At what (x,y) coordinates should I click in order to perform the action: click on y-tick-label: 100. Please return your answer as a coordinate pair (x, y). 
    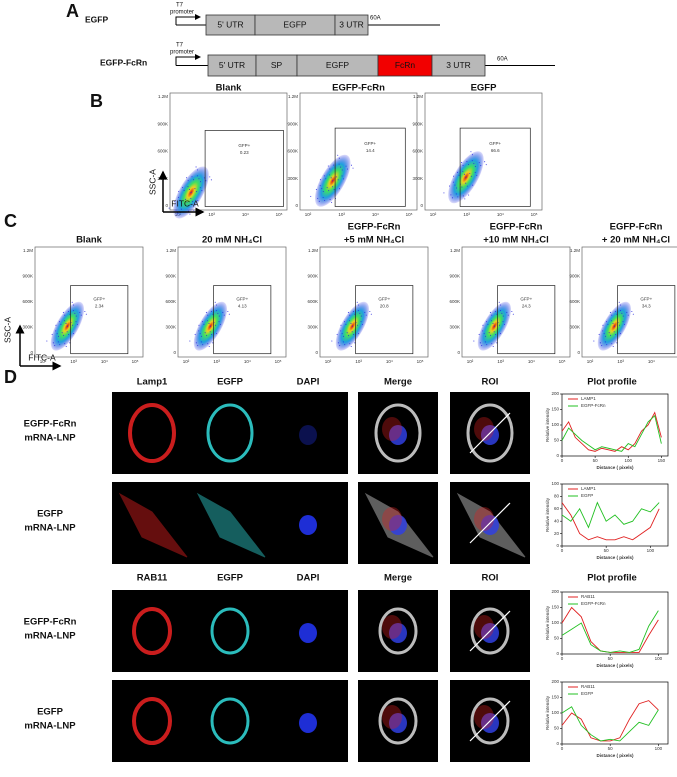
    Looking at the image, I should click on (555, 712).